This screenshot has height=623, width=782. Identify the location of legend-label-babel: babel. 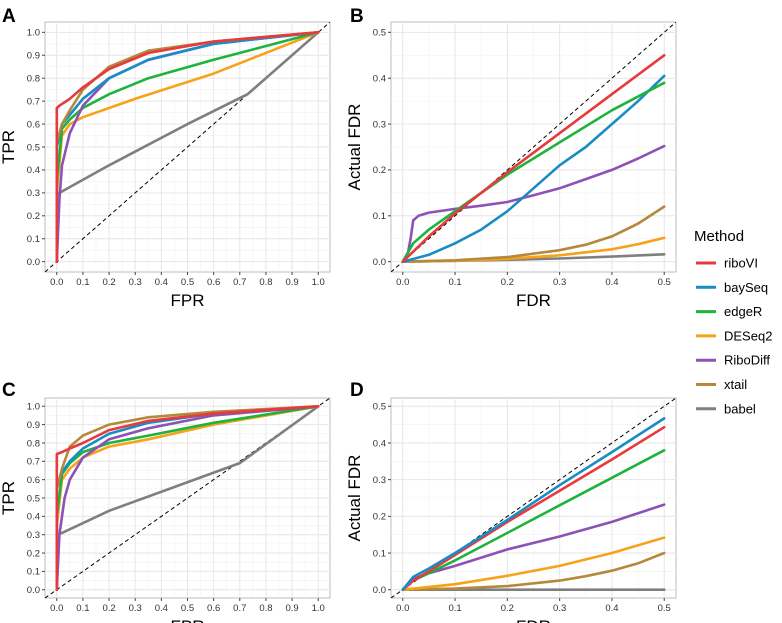
(740, 408).